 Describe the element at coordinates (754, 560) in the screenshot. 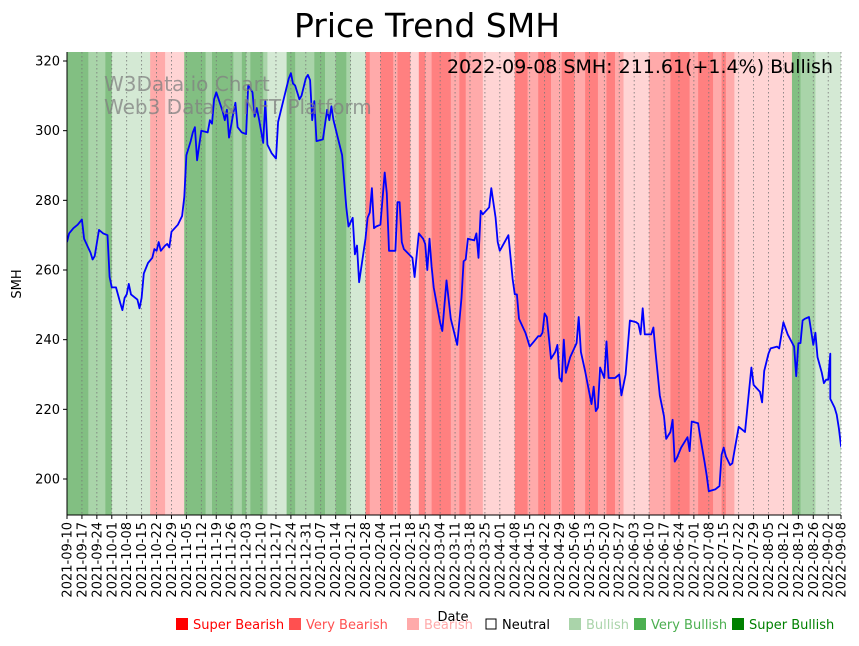

I see `x-tick-label: 2022-07-29` at that location.